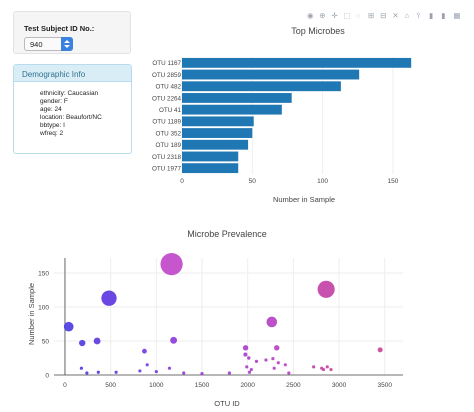  What do you see at coordinates (227, 234) in the screenshot?
I see `bubble-chart-title: Microbe Prevalence` at bounding box center [227, 234].